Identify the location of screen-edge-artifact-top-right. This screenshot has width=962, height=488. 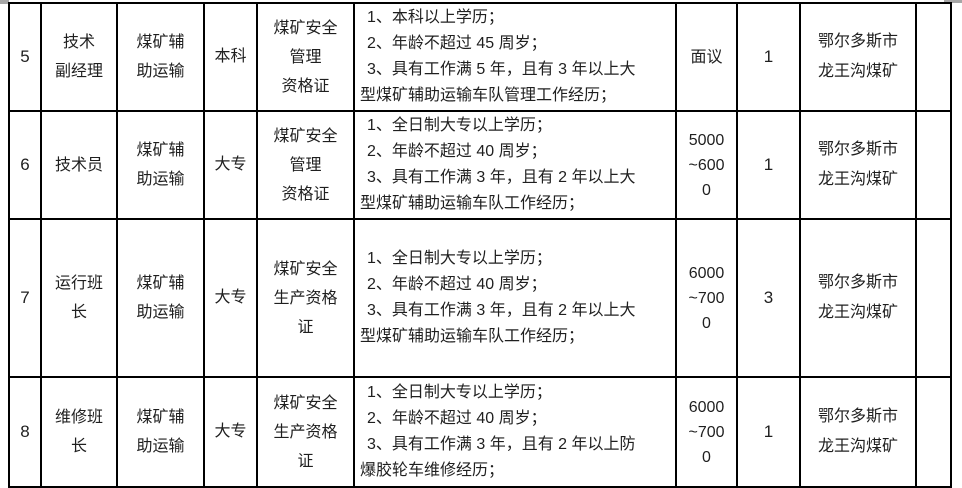
(953, 1).